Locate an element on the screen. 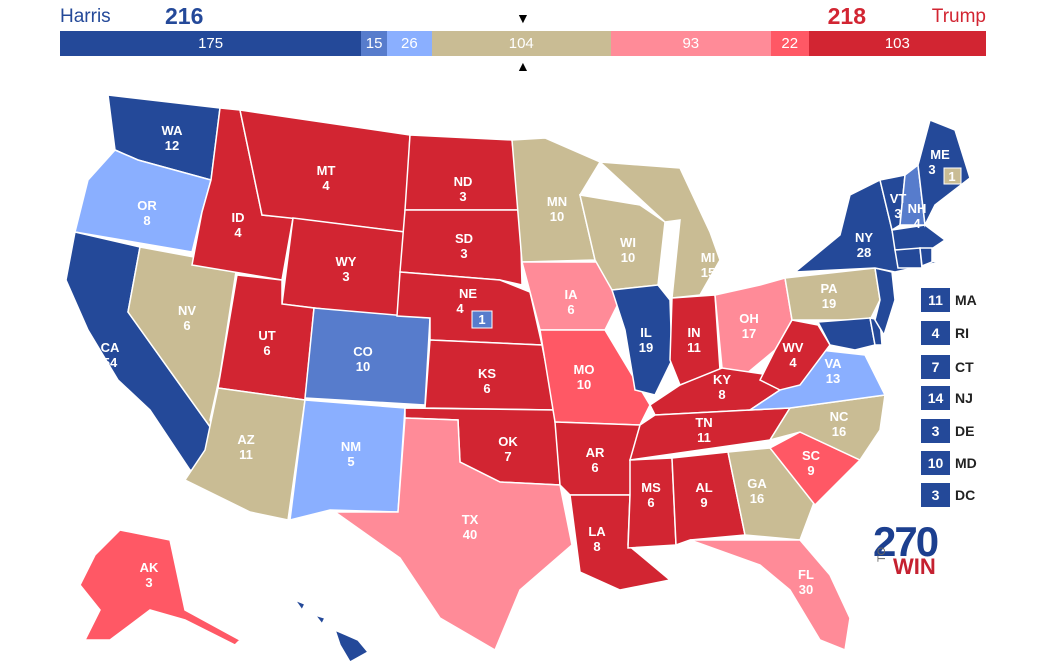  logo-number: 270 is located at coordinates (906, 541).